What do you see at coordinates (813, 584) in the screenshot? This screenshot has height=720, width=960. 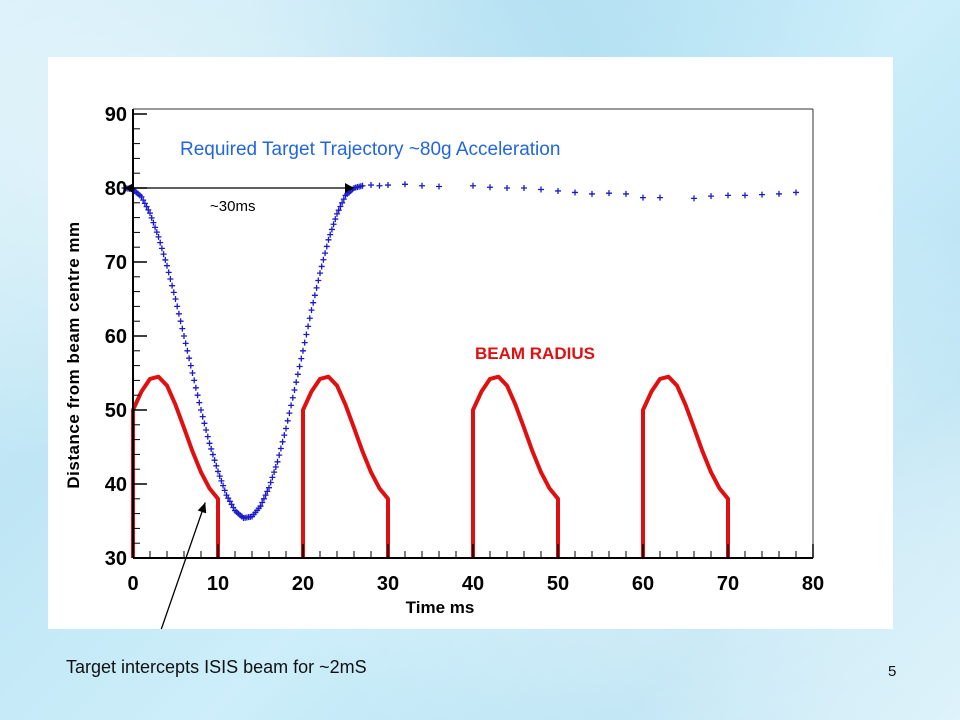 I see `x-tick-label: 80` at bounding box center [813, 584].